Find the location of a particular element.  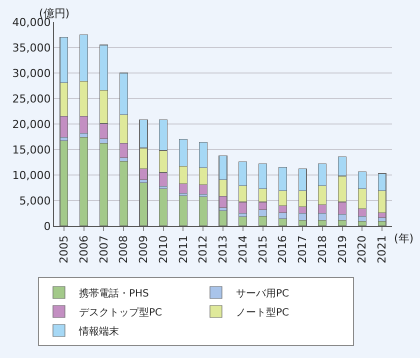

y-tick-label: 35,000 is located at coordinates (31, 47).